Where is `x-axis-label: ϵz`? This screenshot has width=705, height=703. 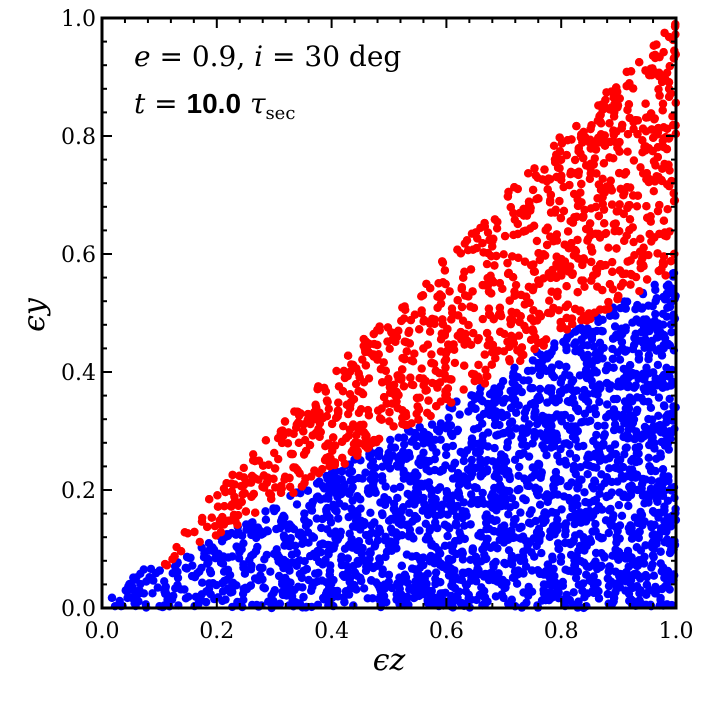 x-axis-label: ϵz is located at coordinates (389, 660).